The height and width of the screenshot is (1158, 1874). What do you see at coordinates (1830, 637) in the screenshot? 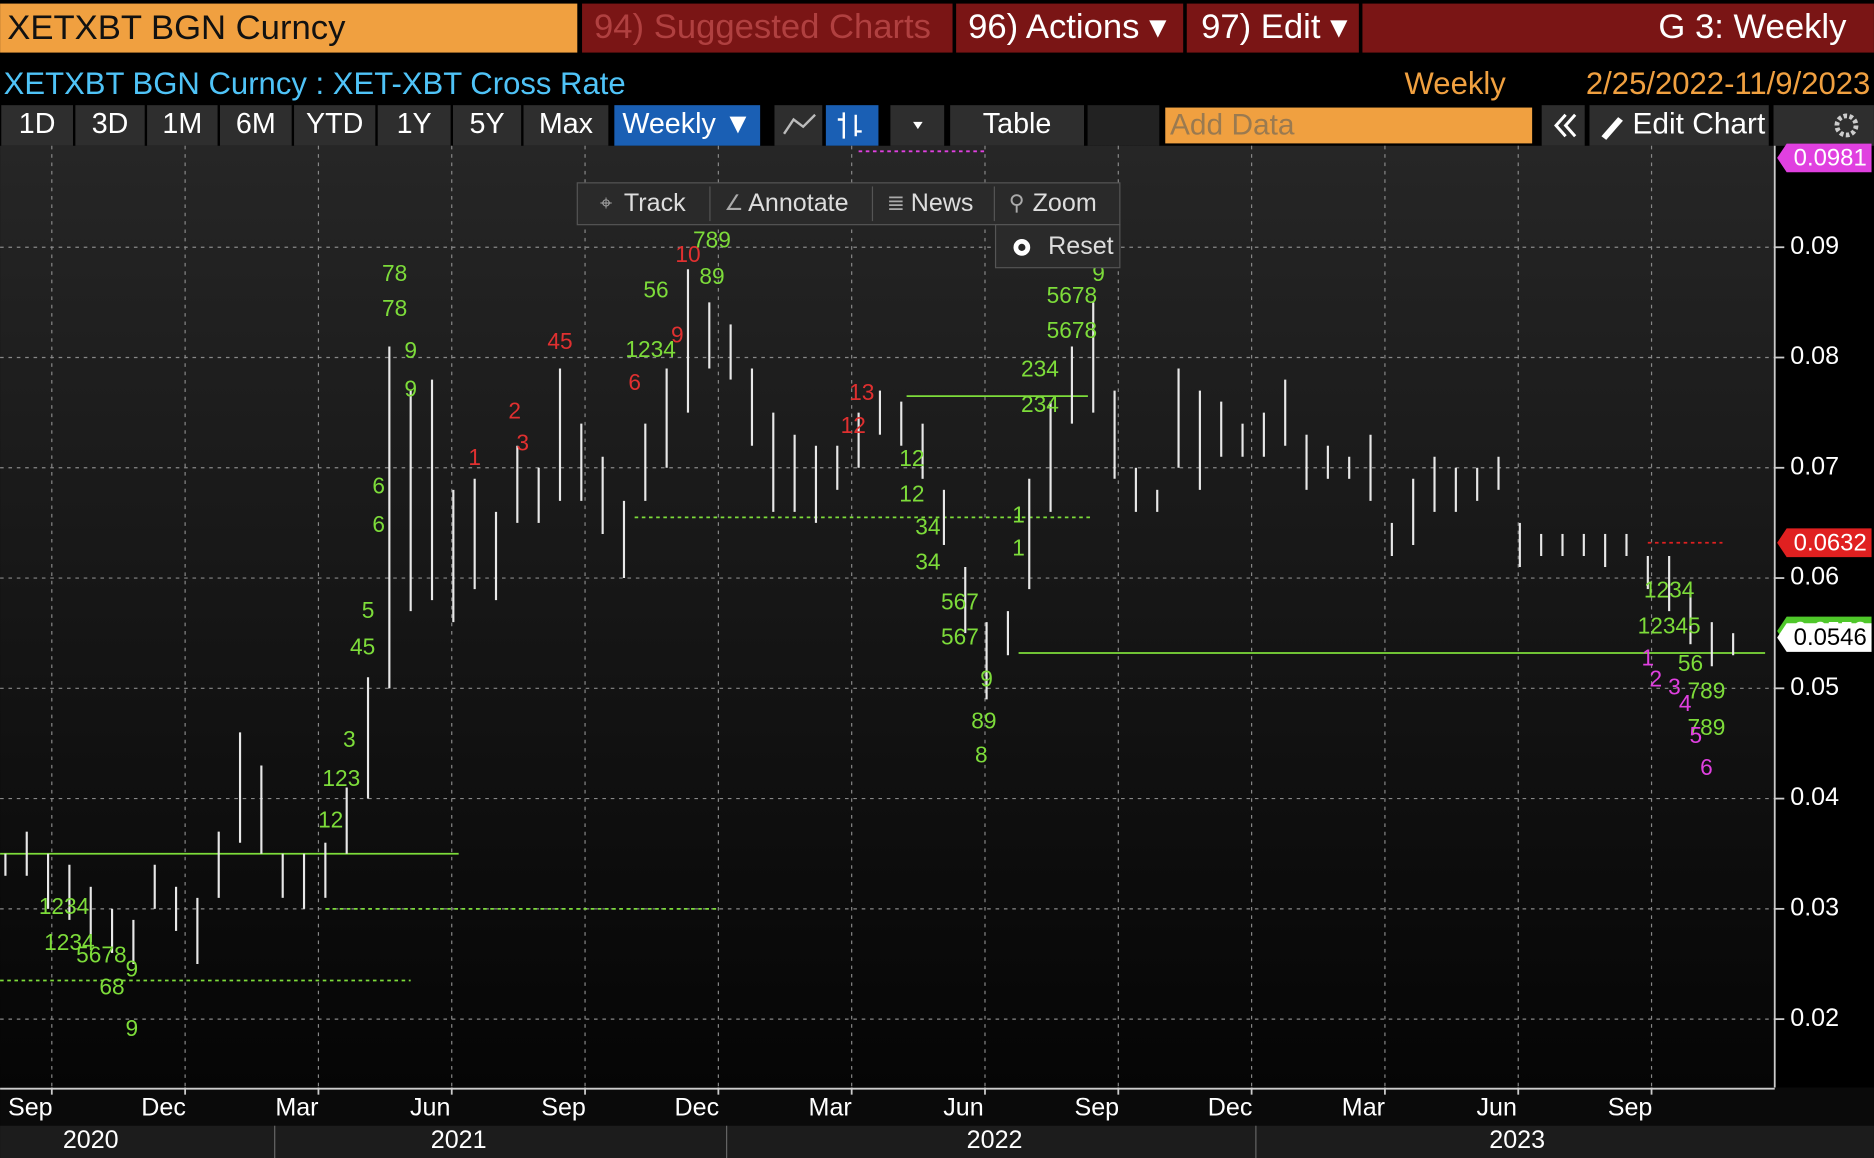
I see `price-marker-label: 0.0546` at bounding box center [1830, 637].